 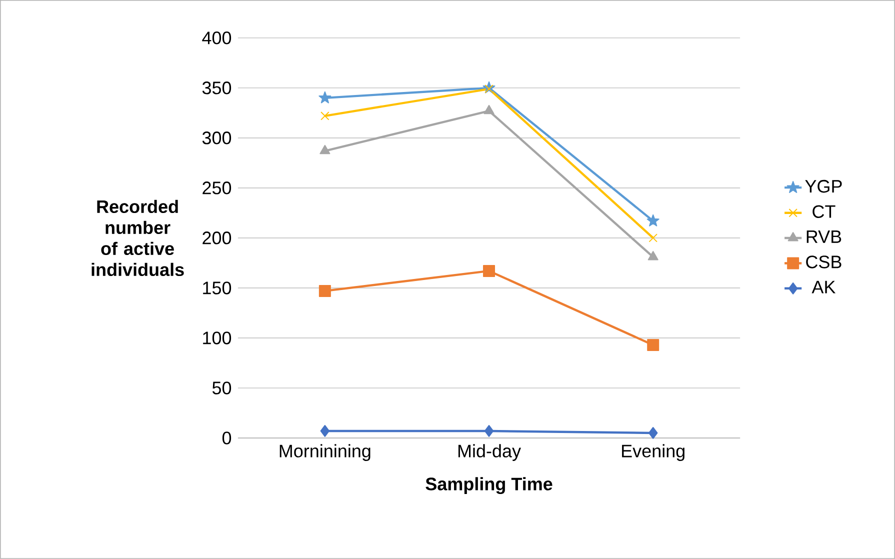 What do you see at coordinates (823, 186) in the screenshot?
I see `legend-label: YGP` at bounding box center [823, 186].